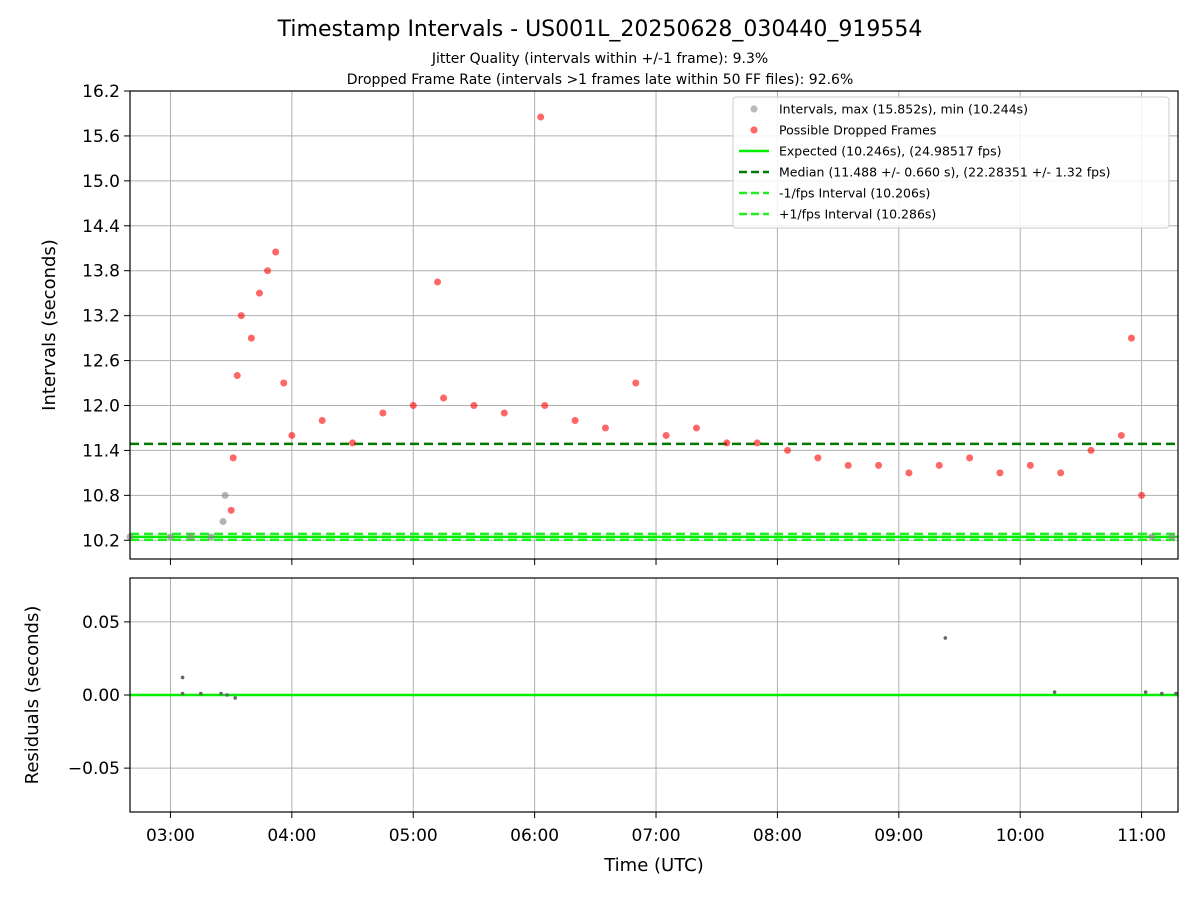  I want to click on legend-entry-plus-fps: +1/fps Interval (10.286s), so click(837, 214).